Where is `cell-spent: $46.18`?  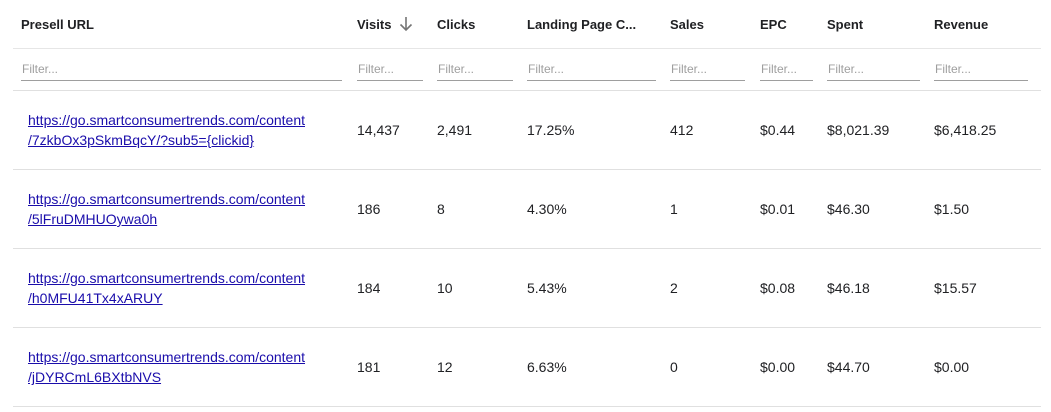 cell-spent: $46.18 is located at coordinates (848, 288).